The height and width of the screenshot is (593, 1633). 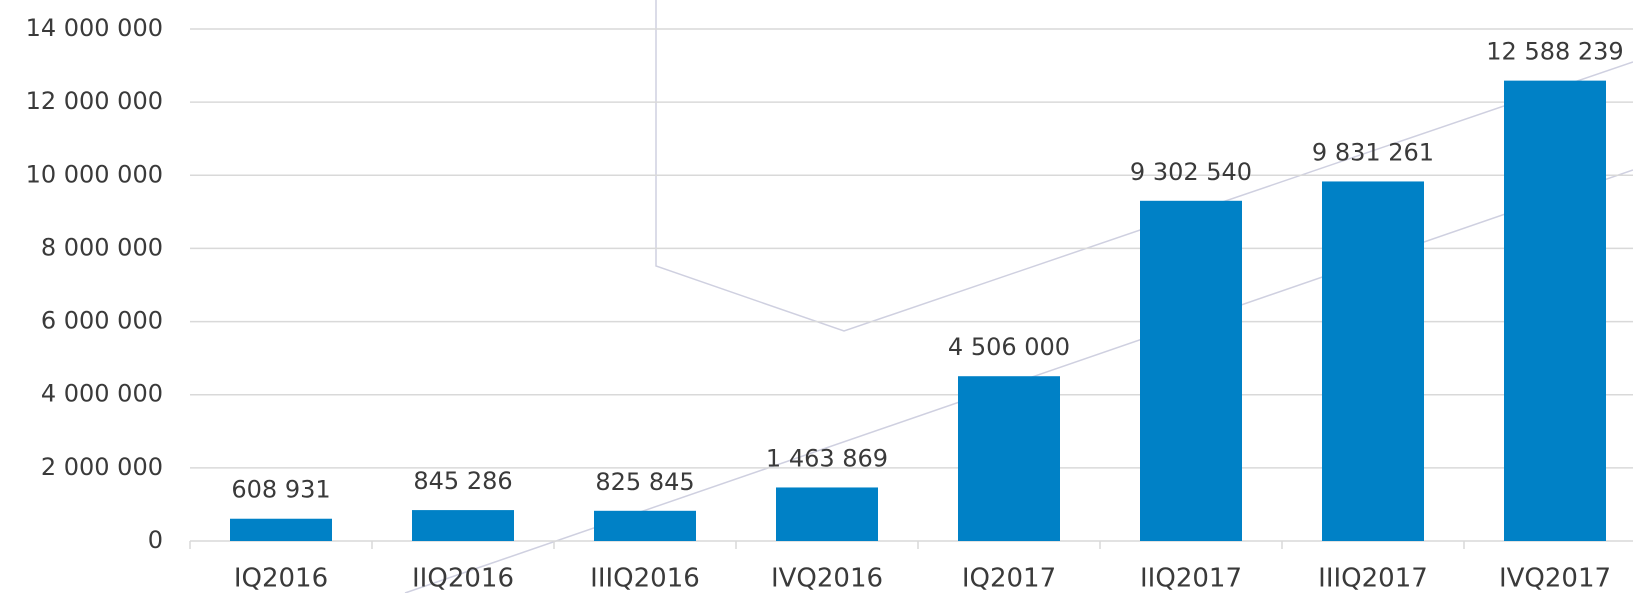 What do you see at coordinates (1373, 578) in the screenshot?
I see `x-tick-label: IIIQ2017` at bounding box center [1373, 578].